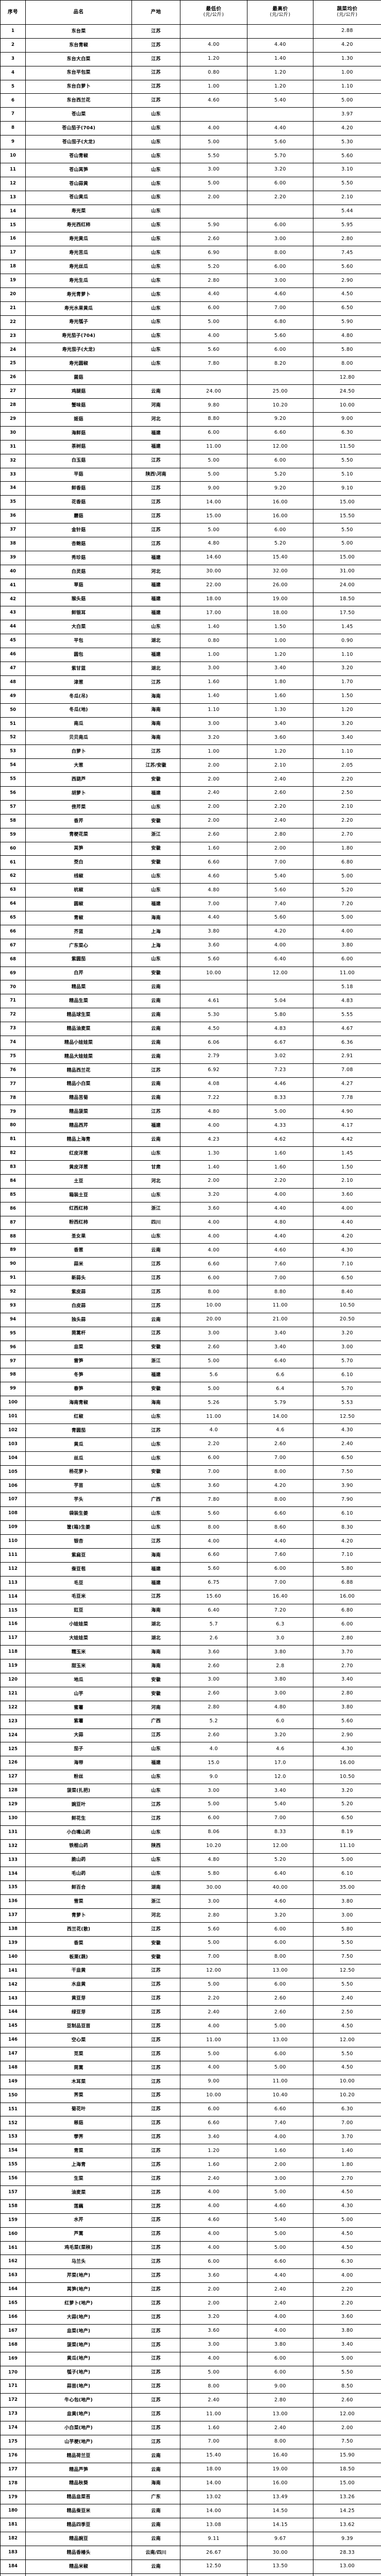 The image size is (381, 2576). What do you see at coordinates (13, 1970) in the screenshot?
I see `cell-index: 141` at bounding box center [13, 1970].